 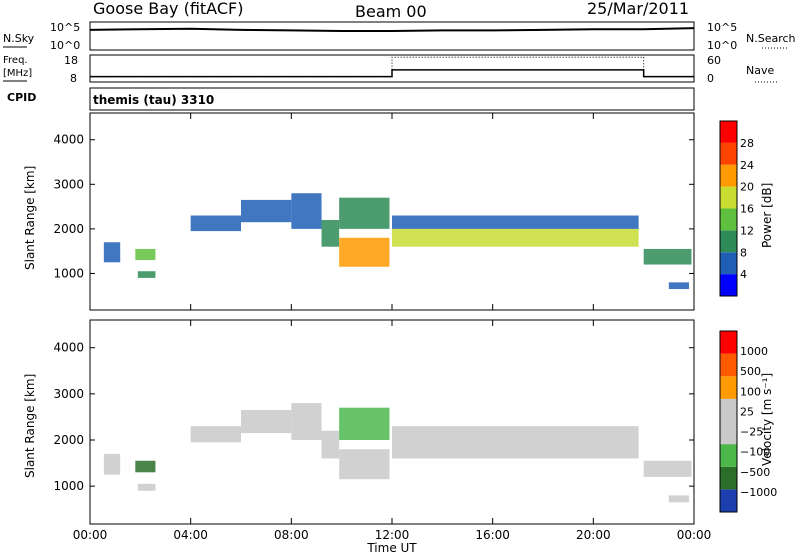 What do you see at coordinates (71, 60) in the screenshot?
I see `freq-tick-top: 18` at bounding box center [71, 60].